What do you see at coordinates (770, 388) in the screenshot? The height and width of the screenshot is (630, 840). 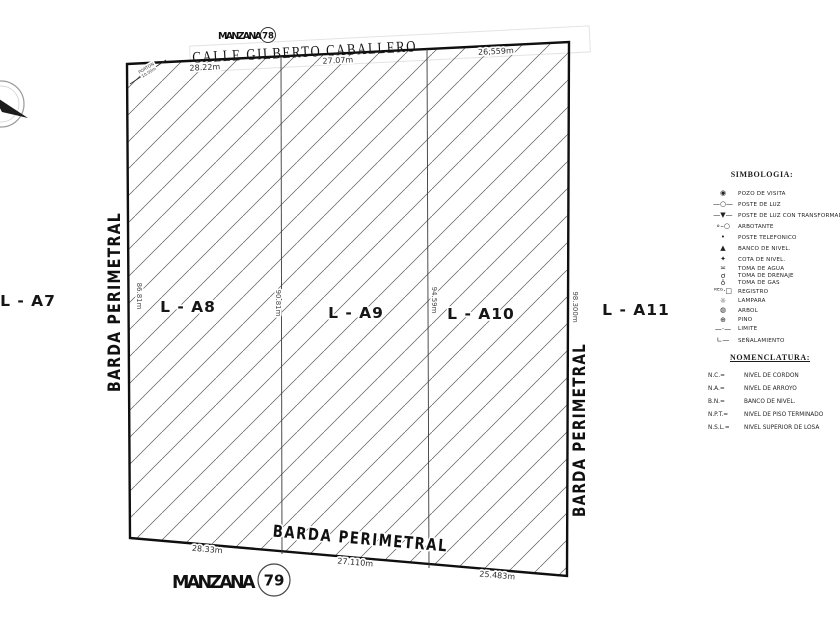 I see `description: NIVEL DE ARROYO` at bounding box center [770, 388].